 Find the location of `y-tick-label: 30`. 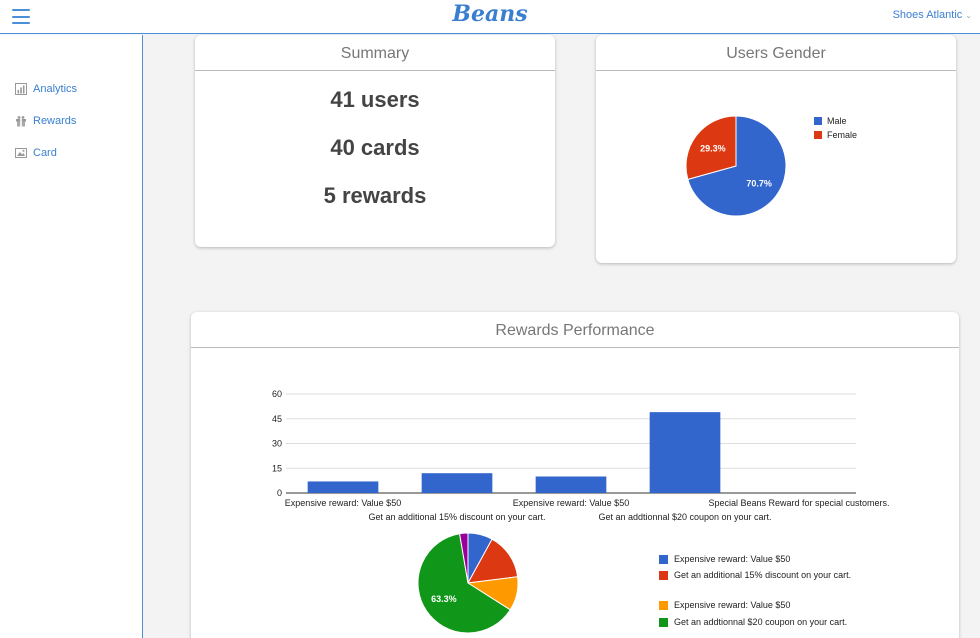

y-tick-label: 30 is located at coordinates (277, 444).